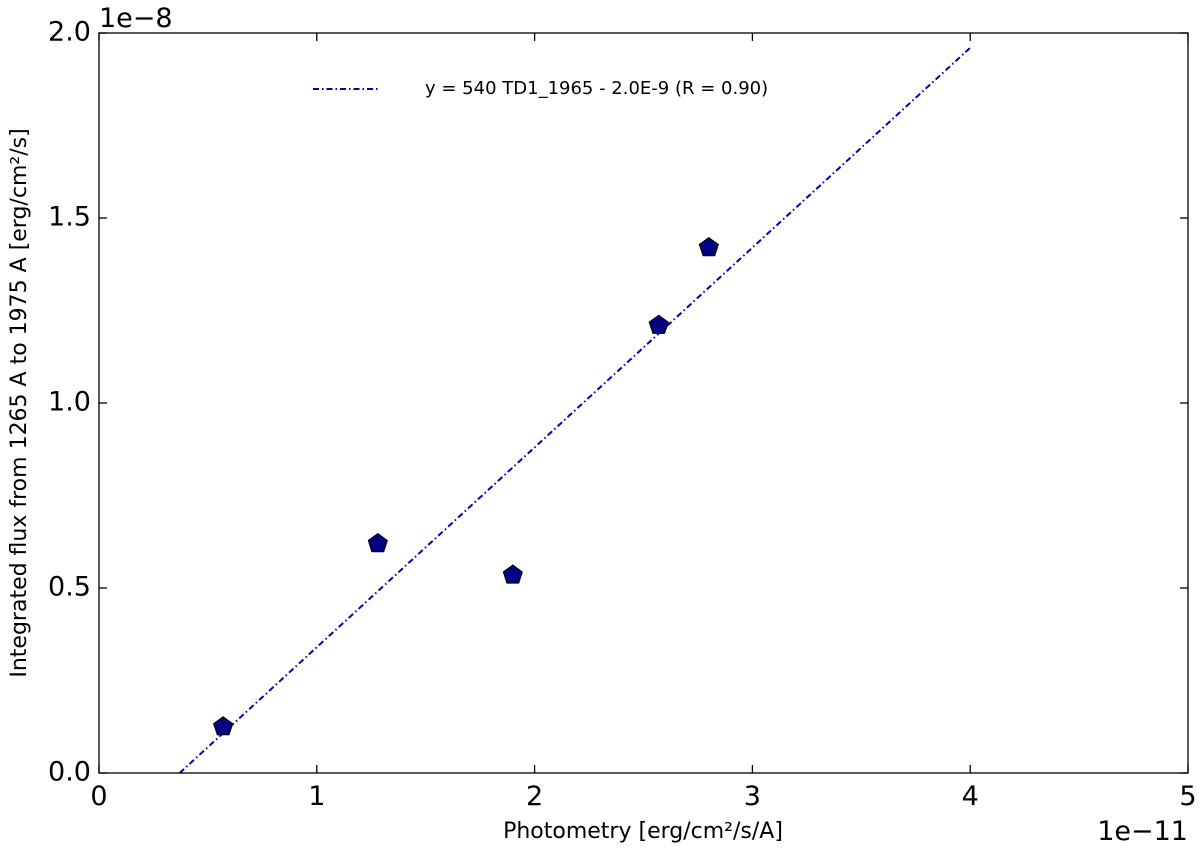 Image resolution: width=1200 pixels, height=852 pixels. What do you see at coordinates (69, 32) in the screenshot?
I see `y-tick-label: 2.0` at bounding box center [69, 32].